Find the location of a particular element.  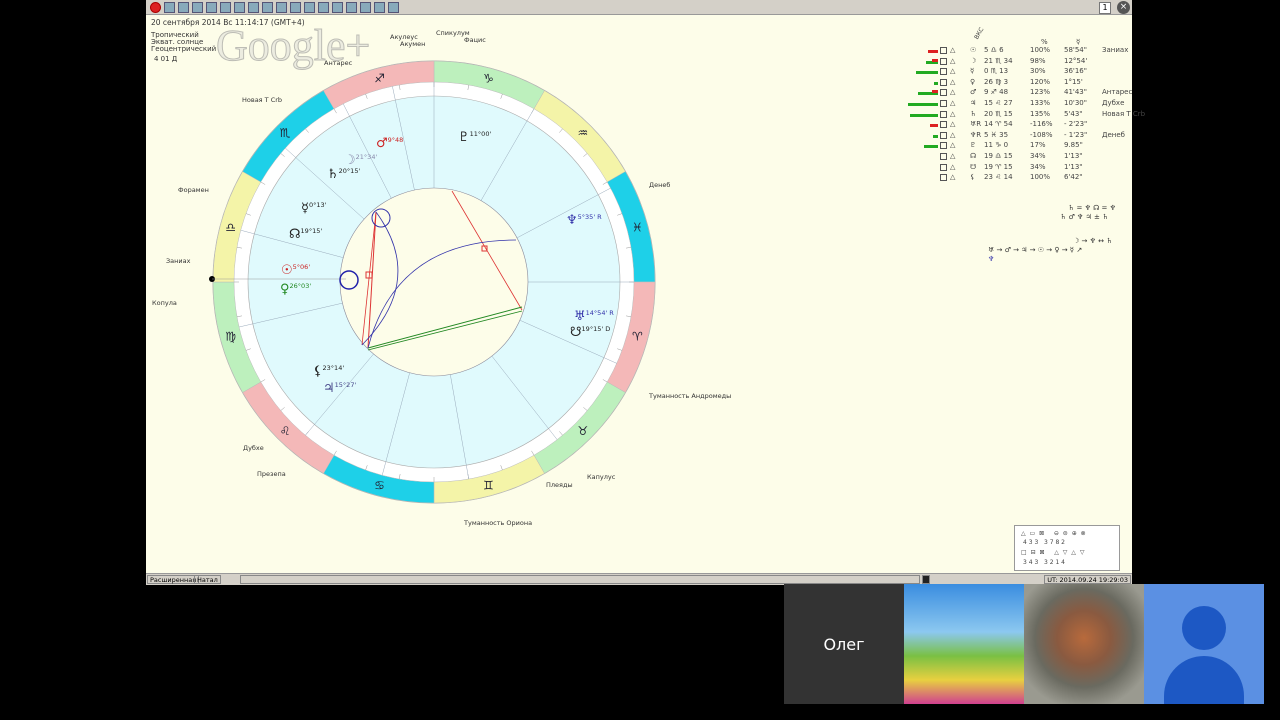

chart2-icon is located at coordinates (225, 7).